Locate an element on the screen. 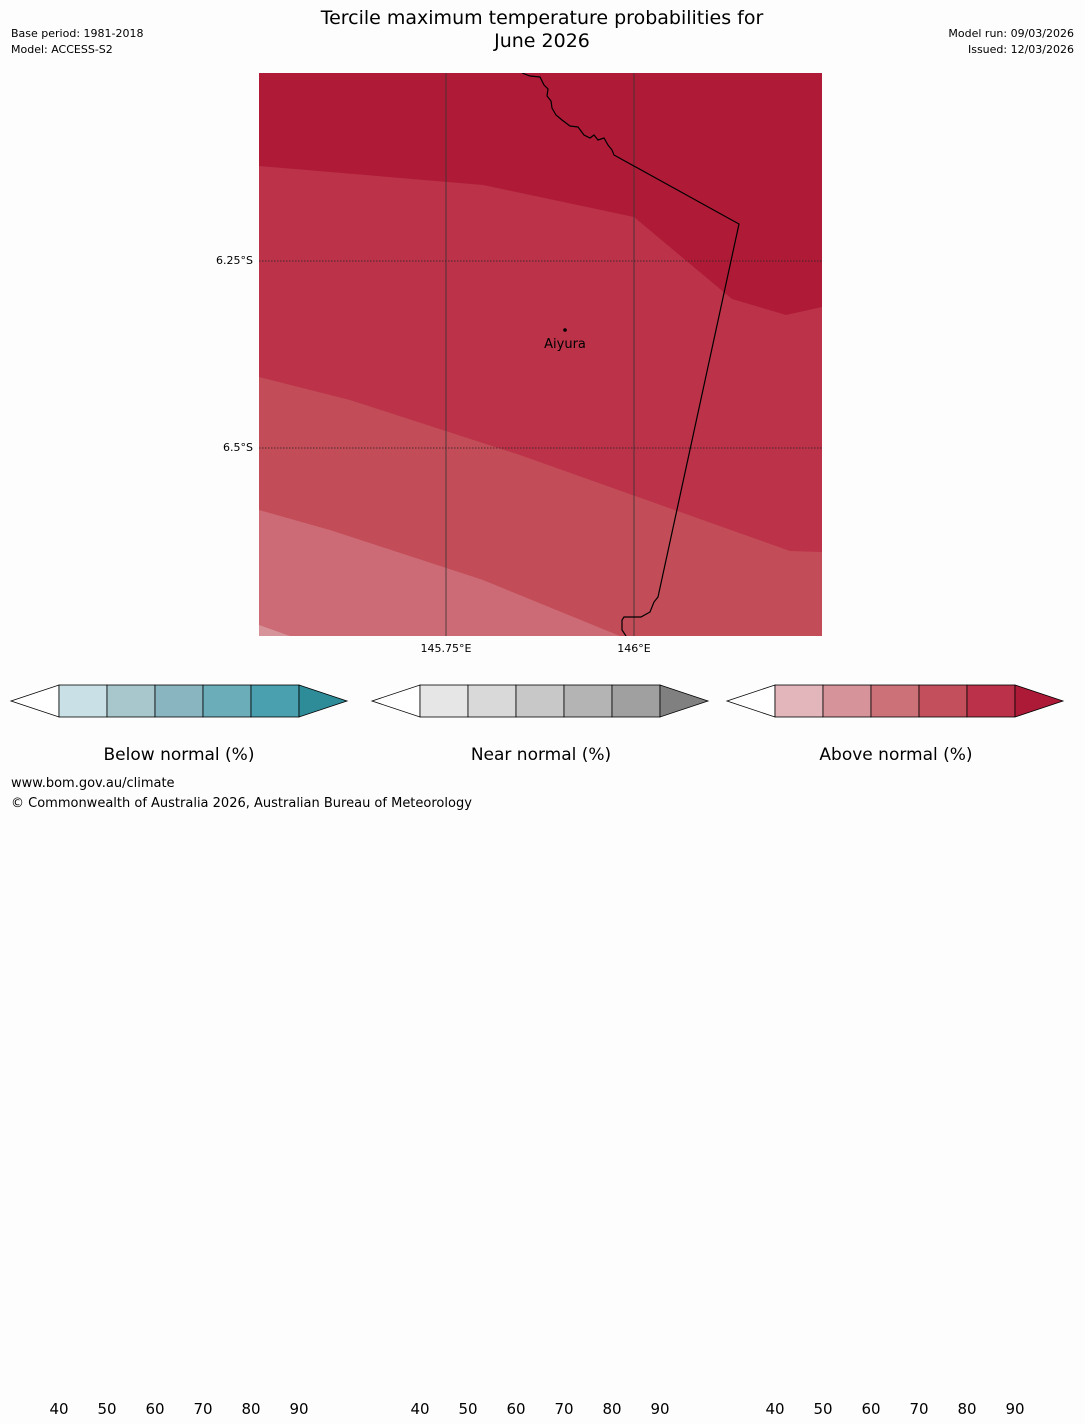 Image resolution: width=1085 pixels, height=1424 pixels. lat-label-6-5: 6.5°S is located at coordinates (238, 447).